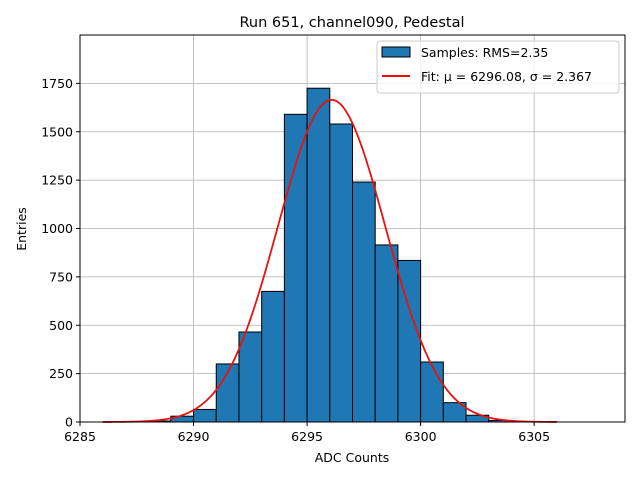 The height and width of the screenshot is (485, 640). I want to click on x-tick-label: 6285, so click(80, 436).